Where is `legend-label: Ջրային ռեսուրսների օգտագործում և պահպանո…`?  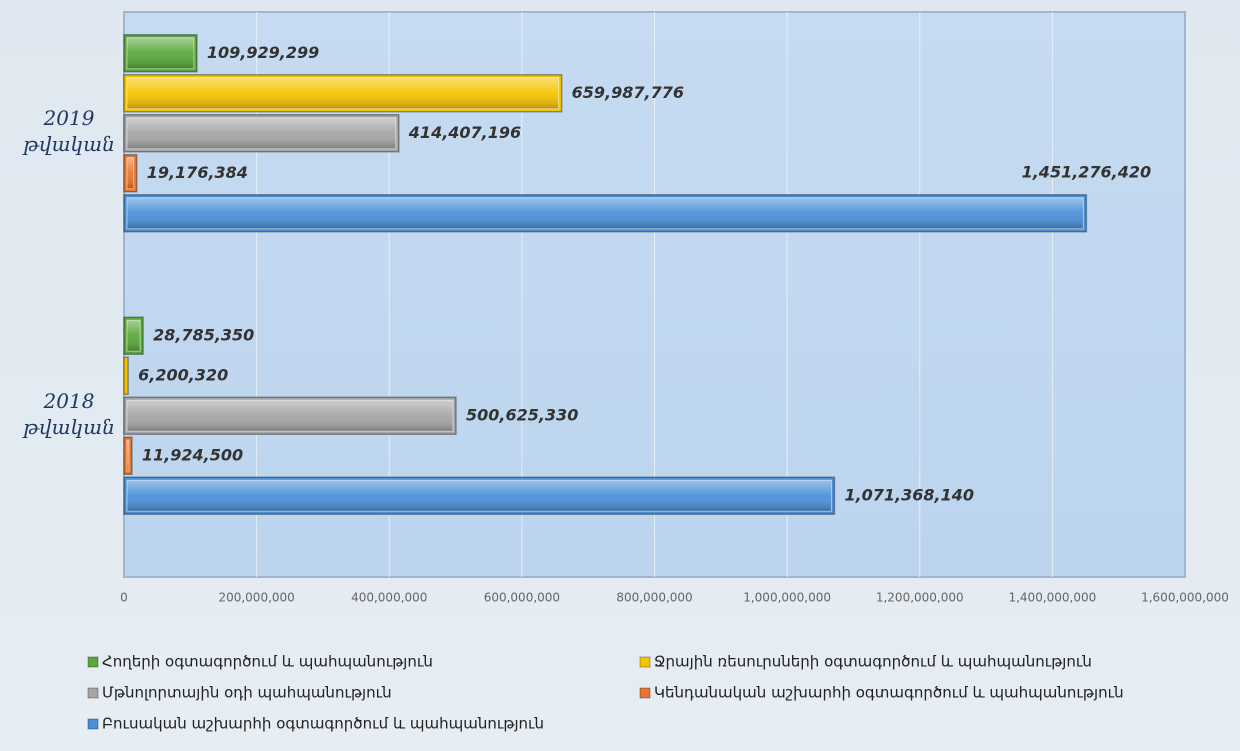 legend-label: Ջրային ռեսուրսների օգտագործում և պահպանո… is located at coordinates (873, 662).